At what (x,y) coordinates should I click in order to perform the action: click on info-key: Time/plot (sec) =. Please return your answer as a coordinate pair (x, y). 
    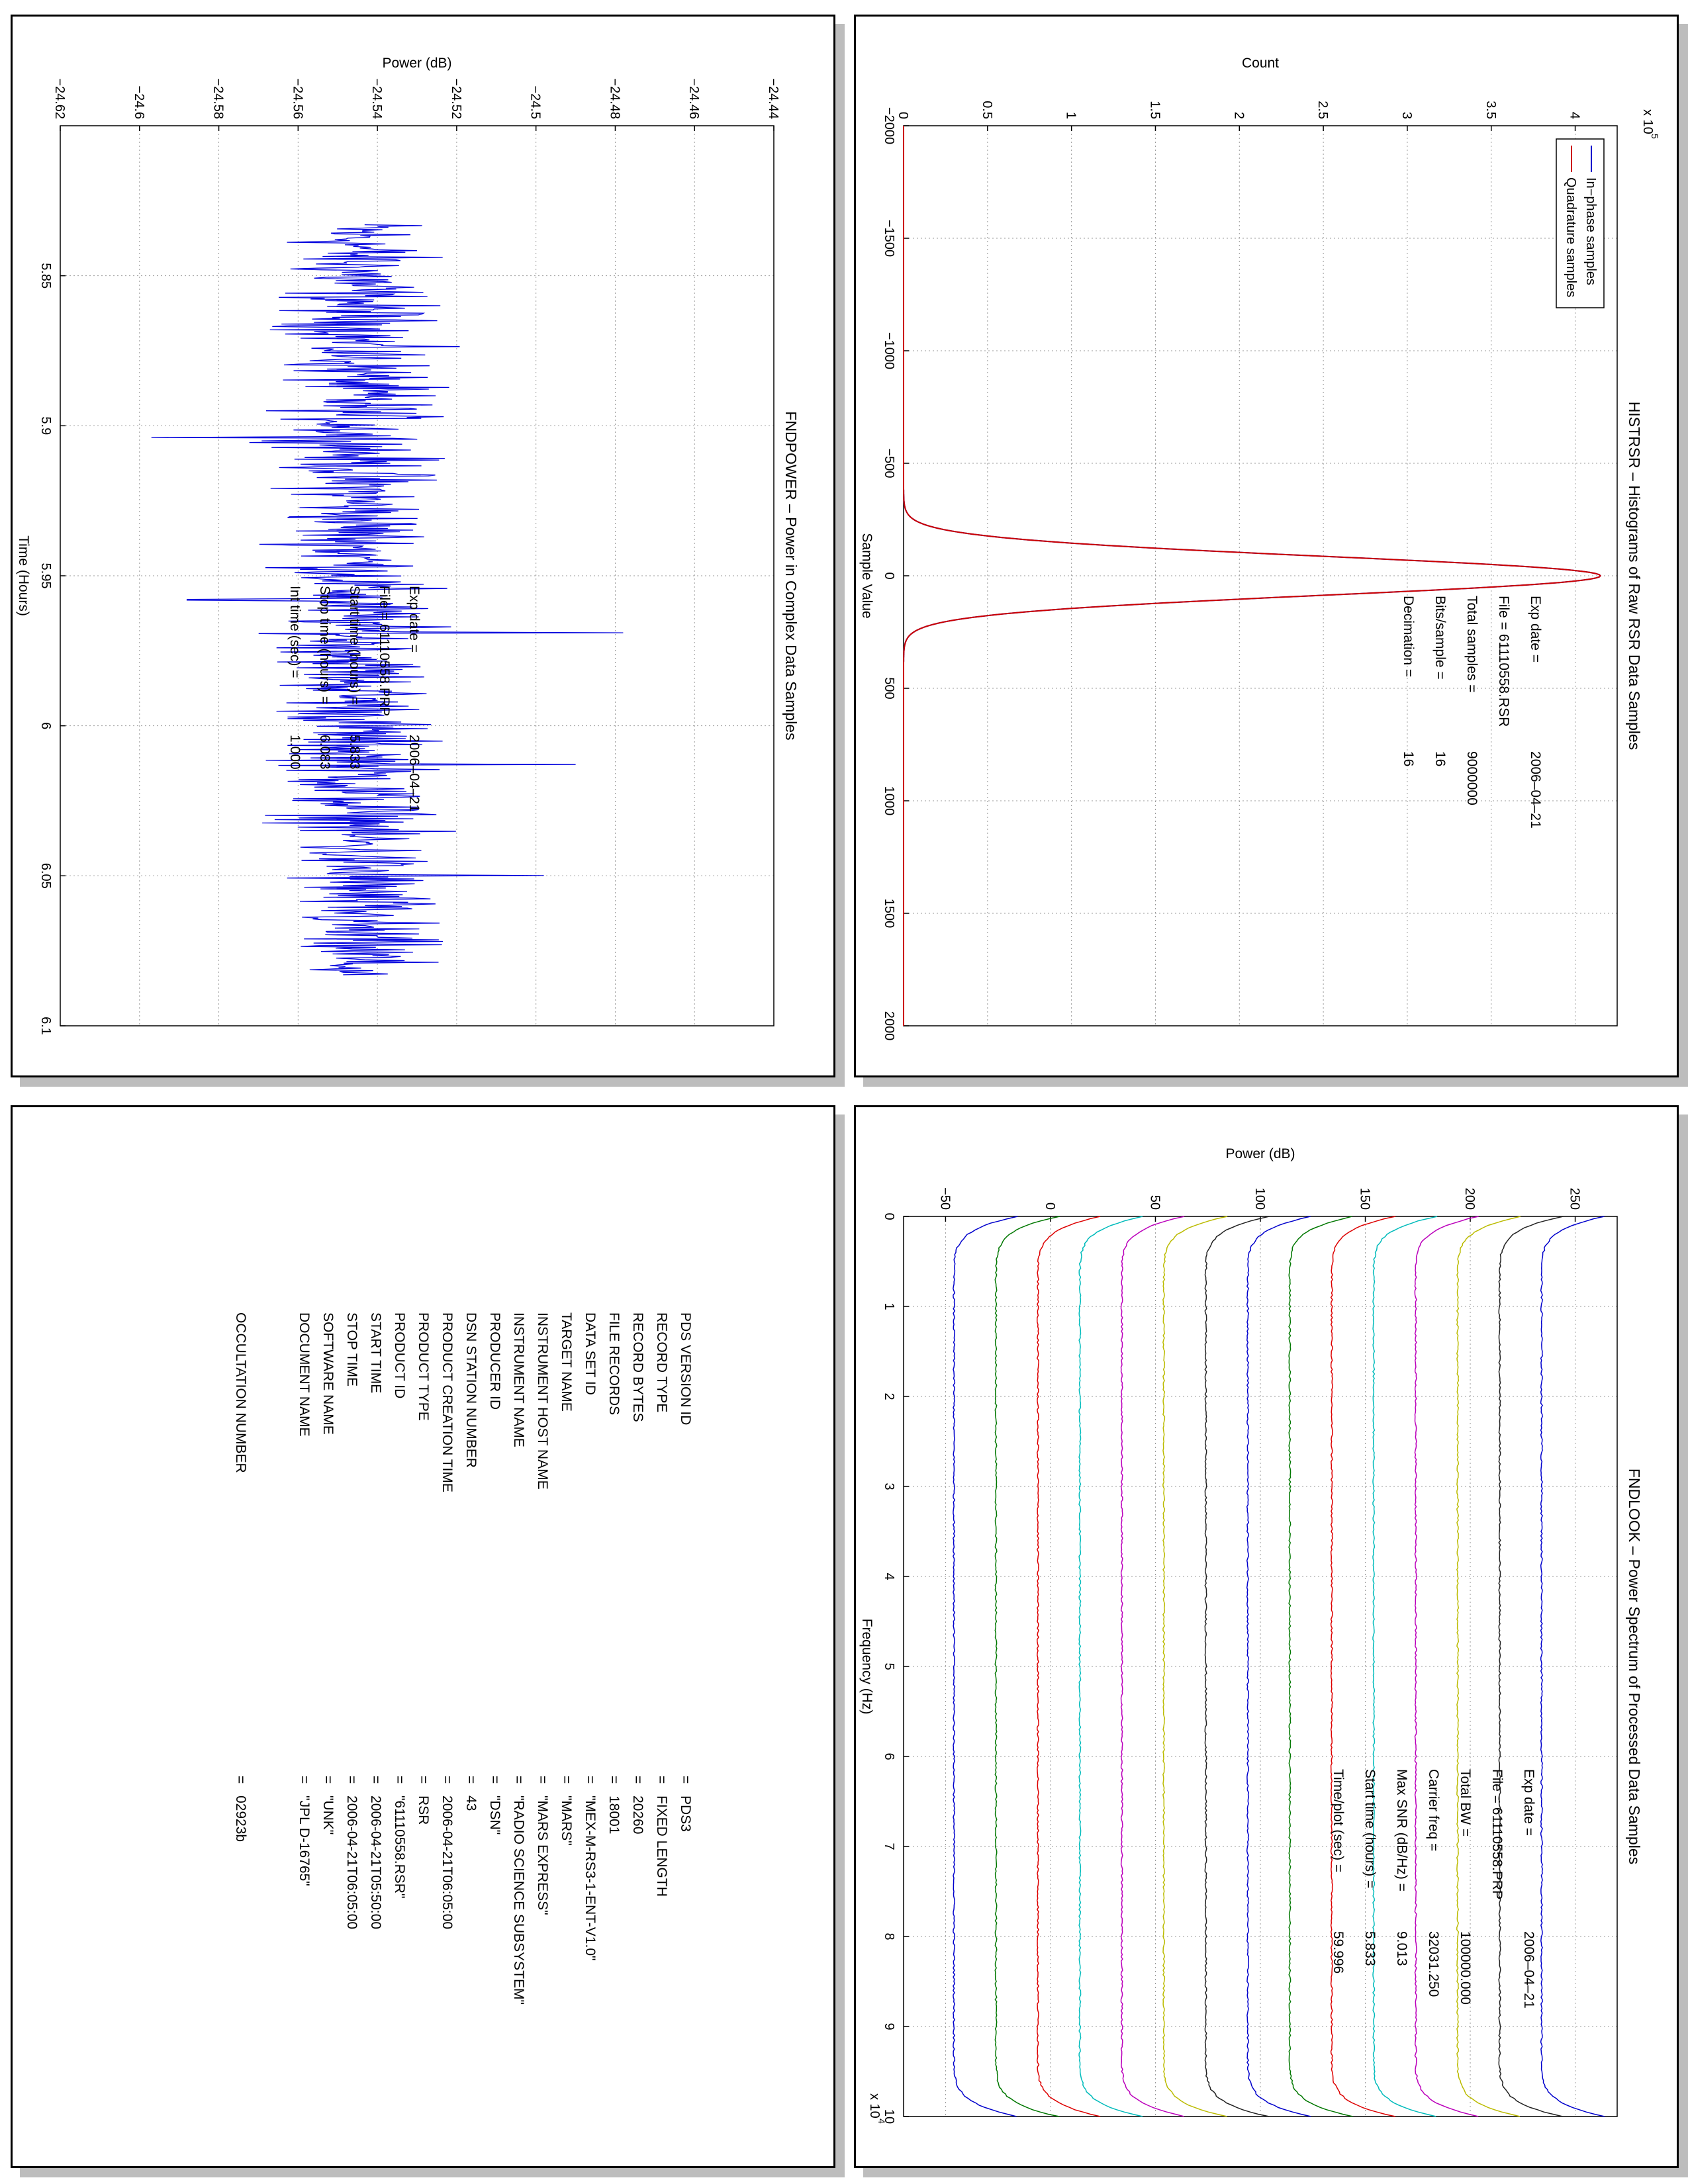
    Looking at the image, I should click on (1338, 1820).